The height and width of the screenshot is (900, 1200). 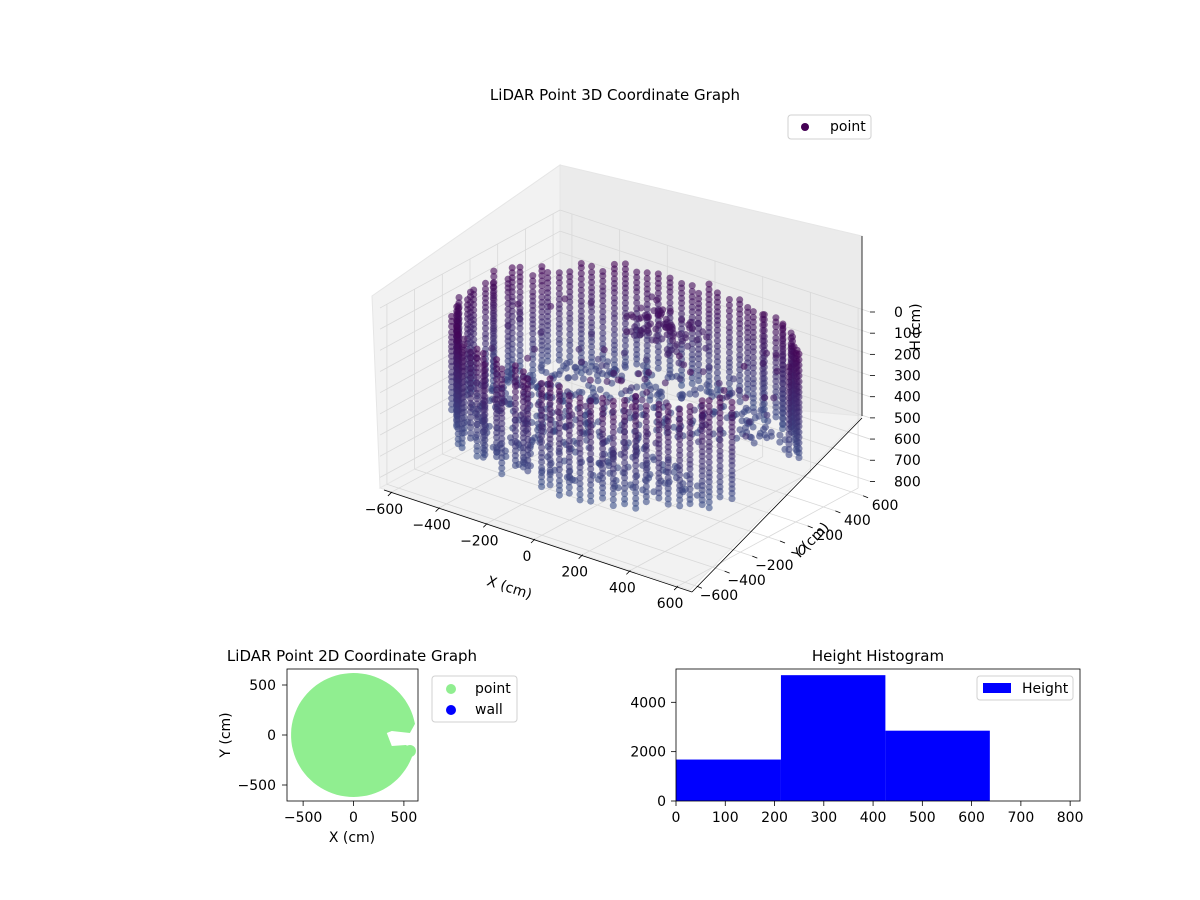 I want to click on y-tick-mark, so click(x=782, y=542).